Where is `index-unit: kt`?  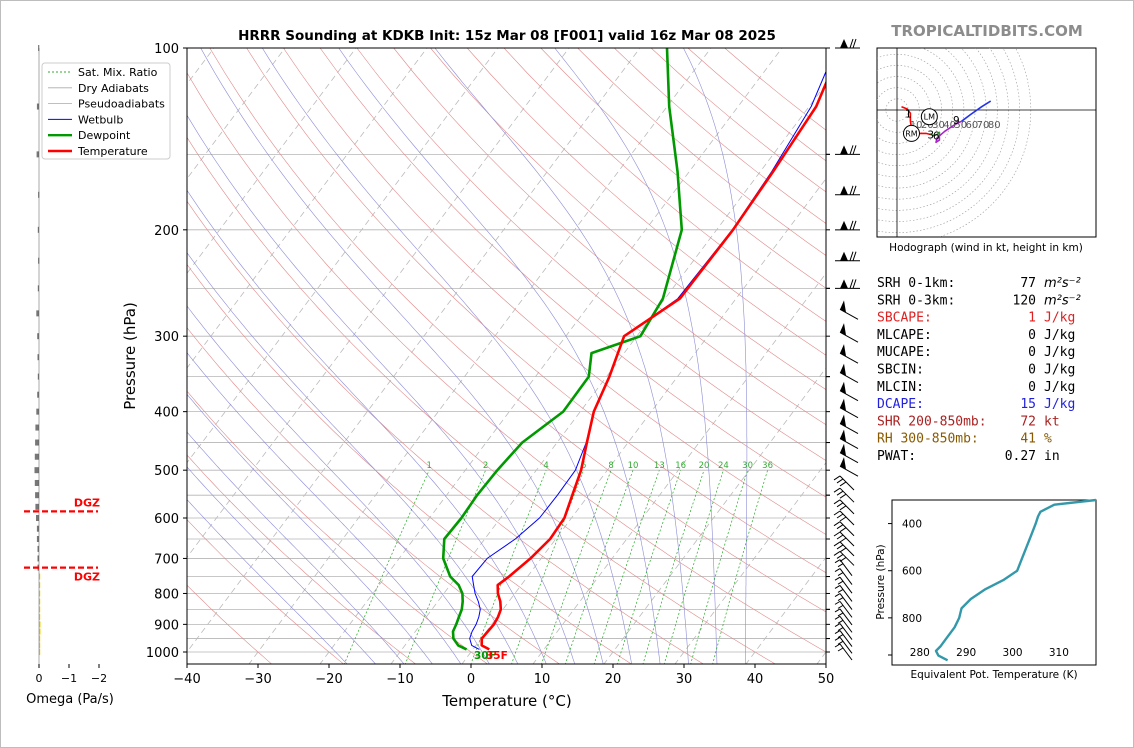
index-unit: kt is located at coordinates (1052, 421).